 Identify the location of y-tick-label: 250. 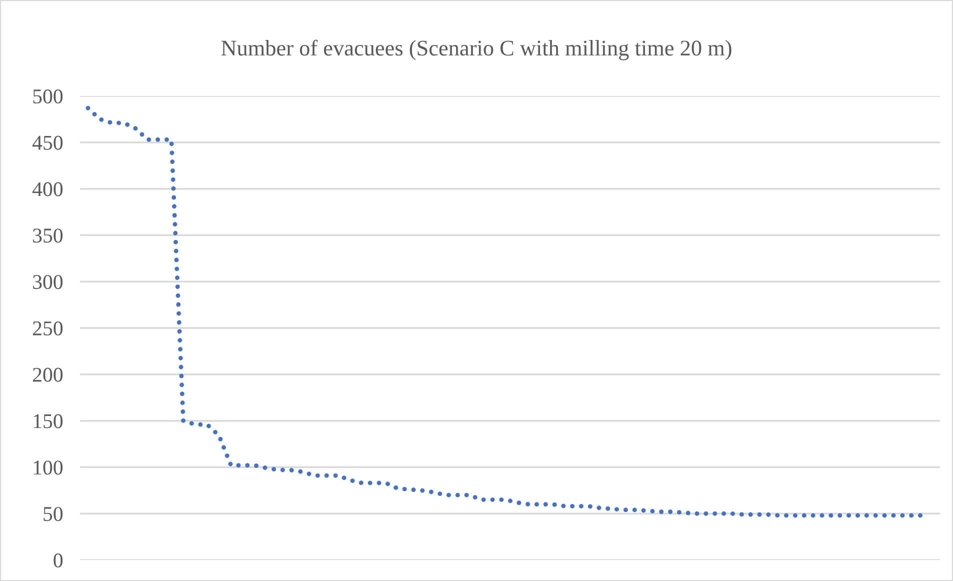
(48, 328).